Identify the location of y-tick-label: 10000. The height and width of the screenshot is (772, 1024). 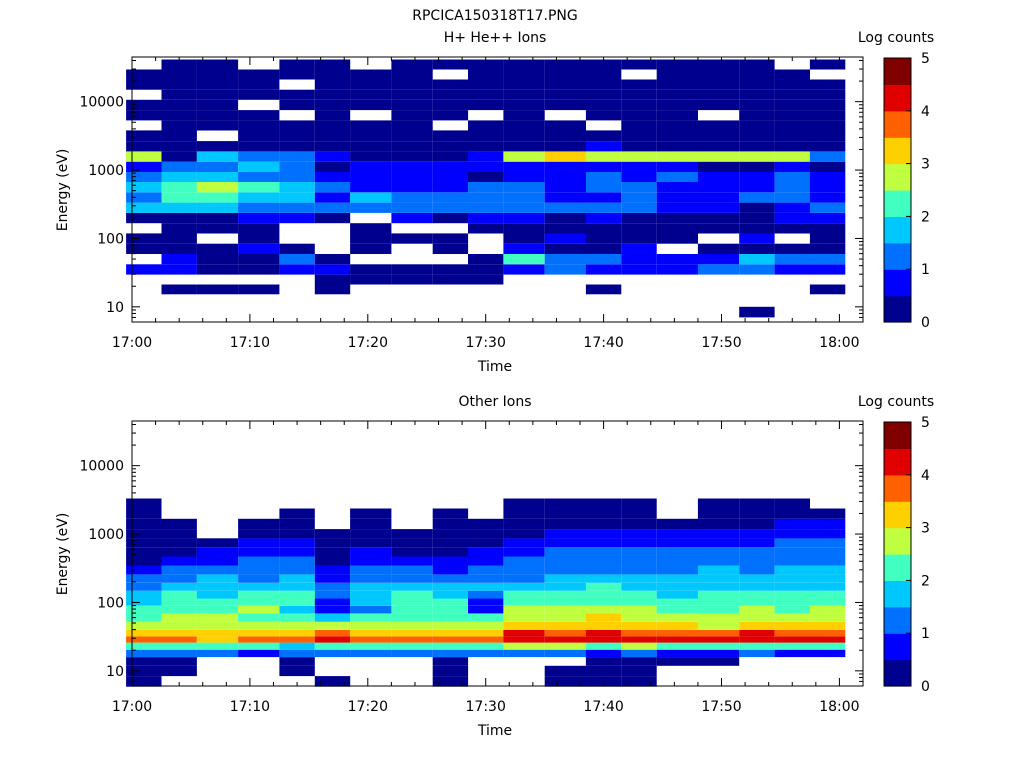
(101, 103).